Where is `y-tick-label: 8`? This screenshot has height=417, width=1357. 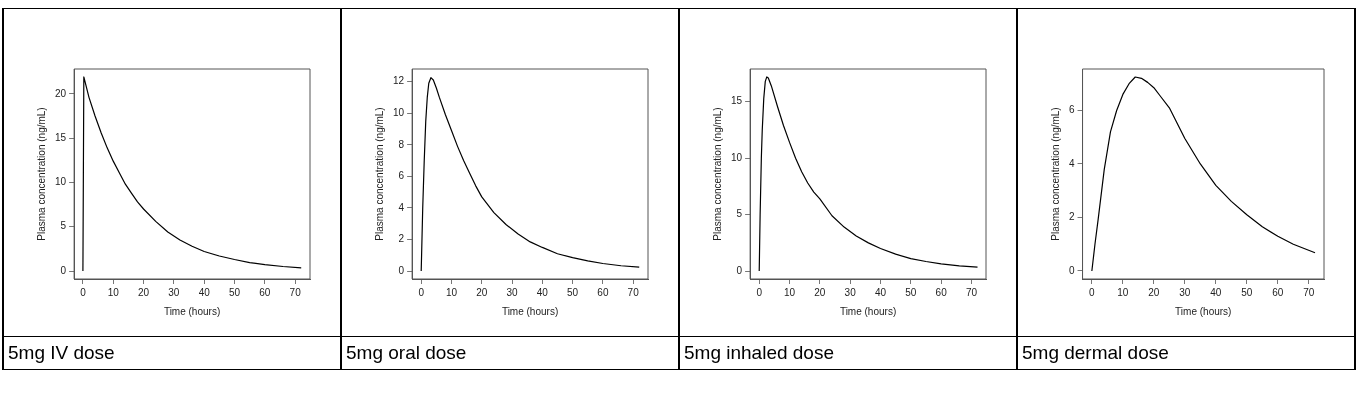 y-tick-label: 8 is located at coordinates (401, 144).